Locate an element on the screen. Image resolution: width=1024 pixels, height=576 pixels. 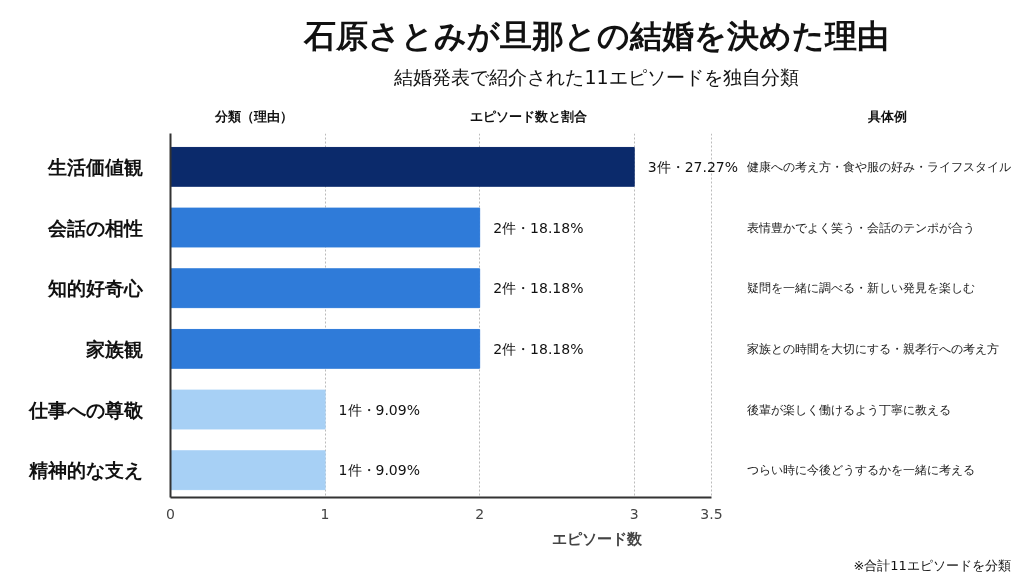
text: 分類（理由） is located at coordinates (253, 116).